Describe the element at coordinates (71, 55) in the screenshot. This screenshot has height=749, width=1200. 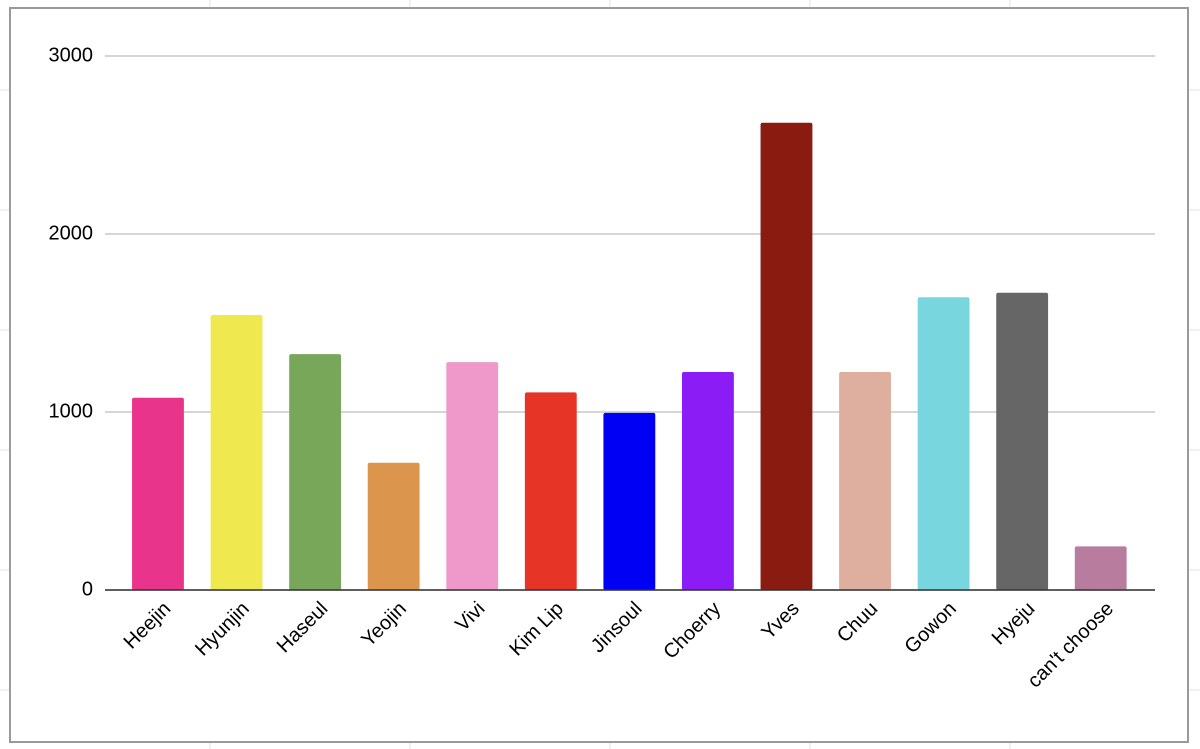
I see `y-tick-label: 3000` at that location.